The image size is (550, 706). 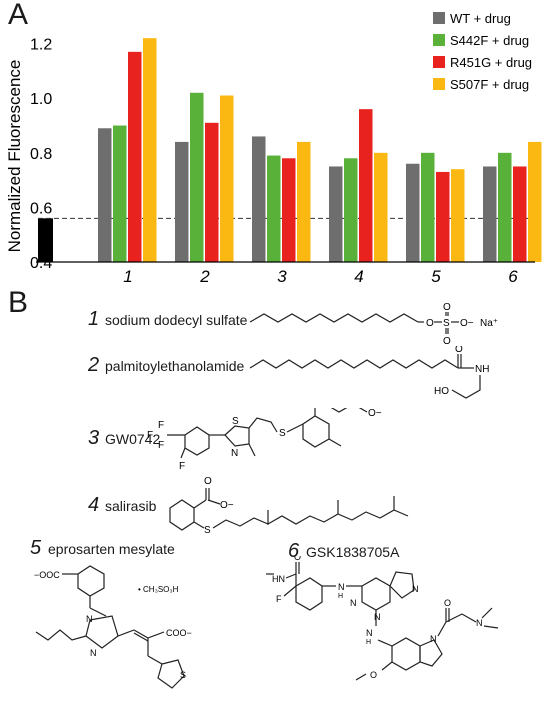 I want to click on x-tick-label: 2, so click(x=204, y=276).